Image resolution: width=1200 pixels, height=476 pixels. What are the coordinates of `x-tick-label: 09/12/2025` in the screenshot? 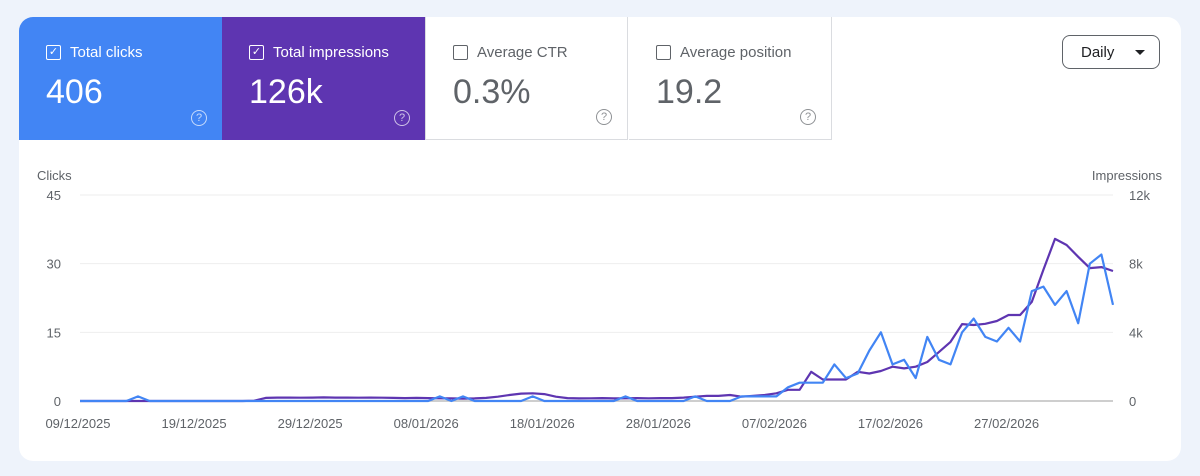 It's located at (77, 423).